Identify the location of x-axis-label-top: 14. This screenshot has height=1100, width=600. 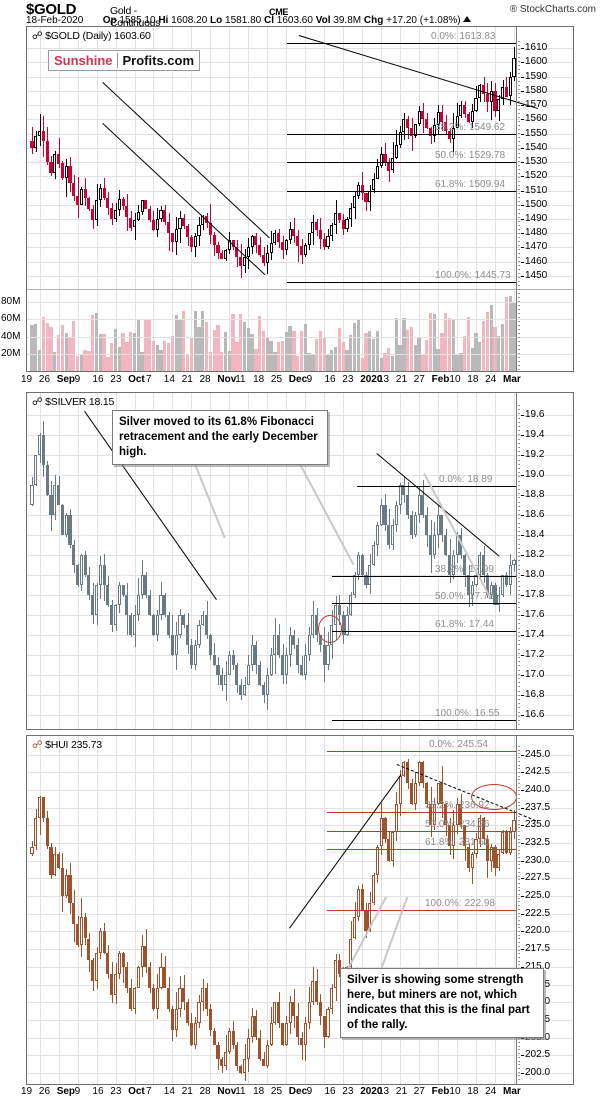
(169, 379).